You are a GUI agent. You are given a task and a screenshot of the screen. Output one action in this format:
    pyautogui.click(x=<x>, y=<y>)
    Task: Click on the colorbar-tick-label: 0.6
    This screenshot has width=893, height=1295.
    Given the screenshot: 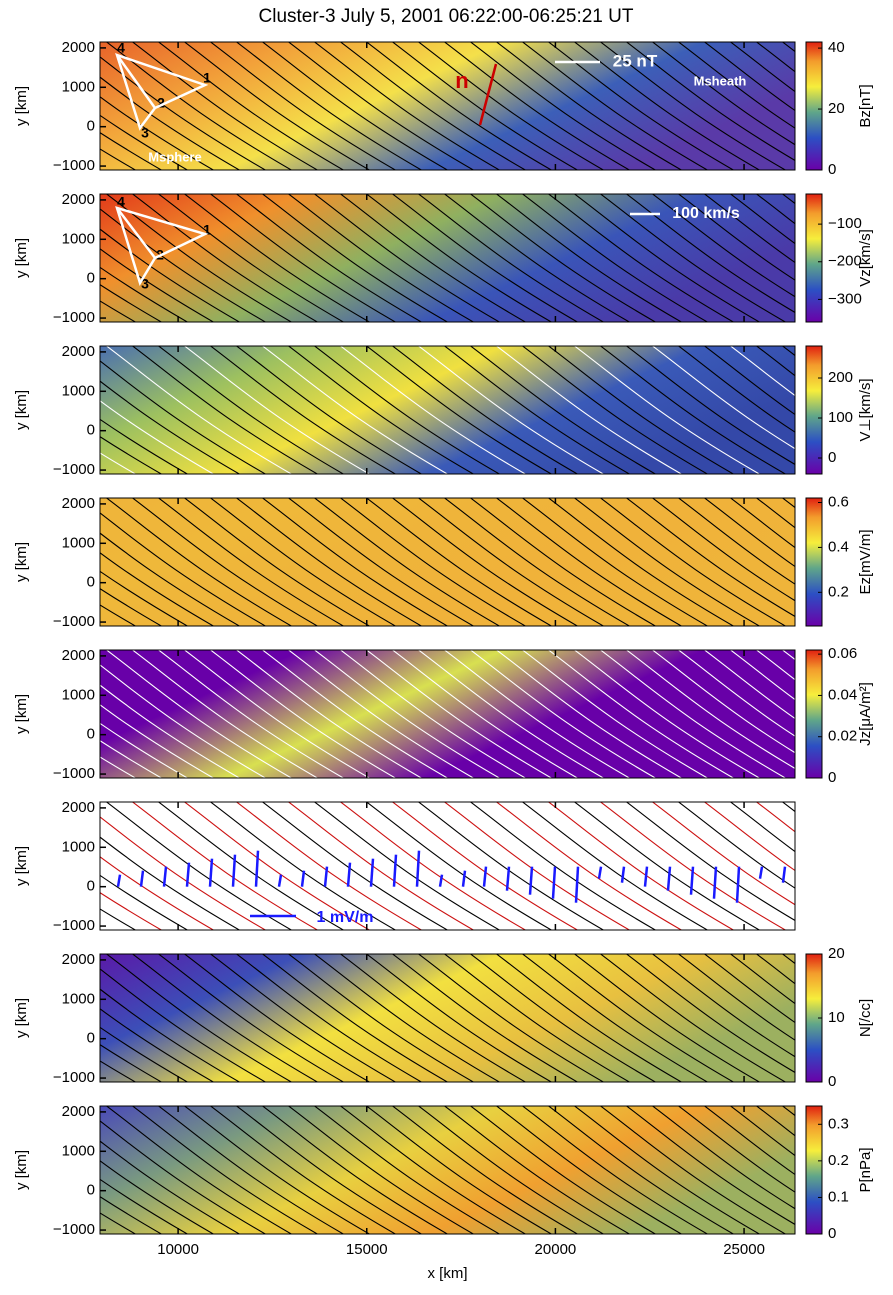 What is the action you would take?
    pyautogui.click(x=838, y=501)
    